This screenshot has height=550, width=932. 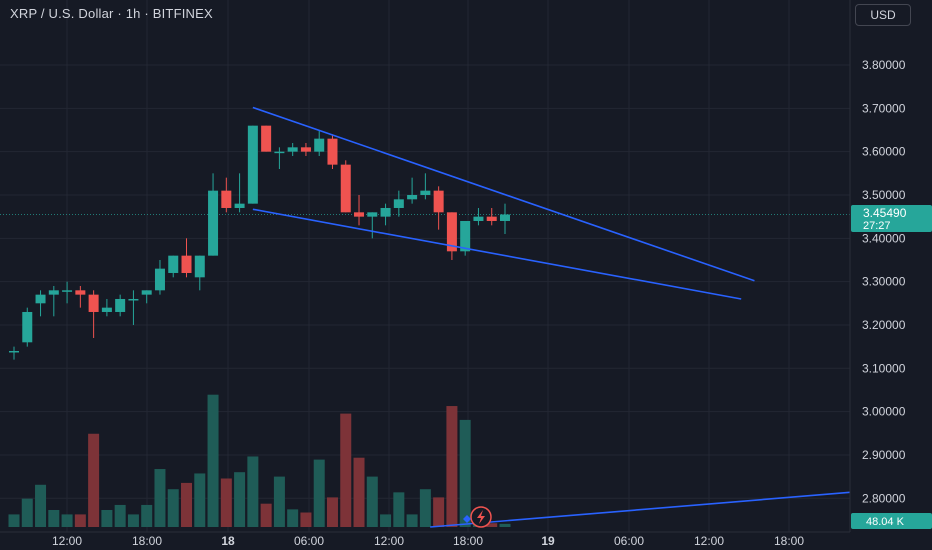 I want to click on trendline-lower, so click(x=497, y=254).